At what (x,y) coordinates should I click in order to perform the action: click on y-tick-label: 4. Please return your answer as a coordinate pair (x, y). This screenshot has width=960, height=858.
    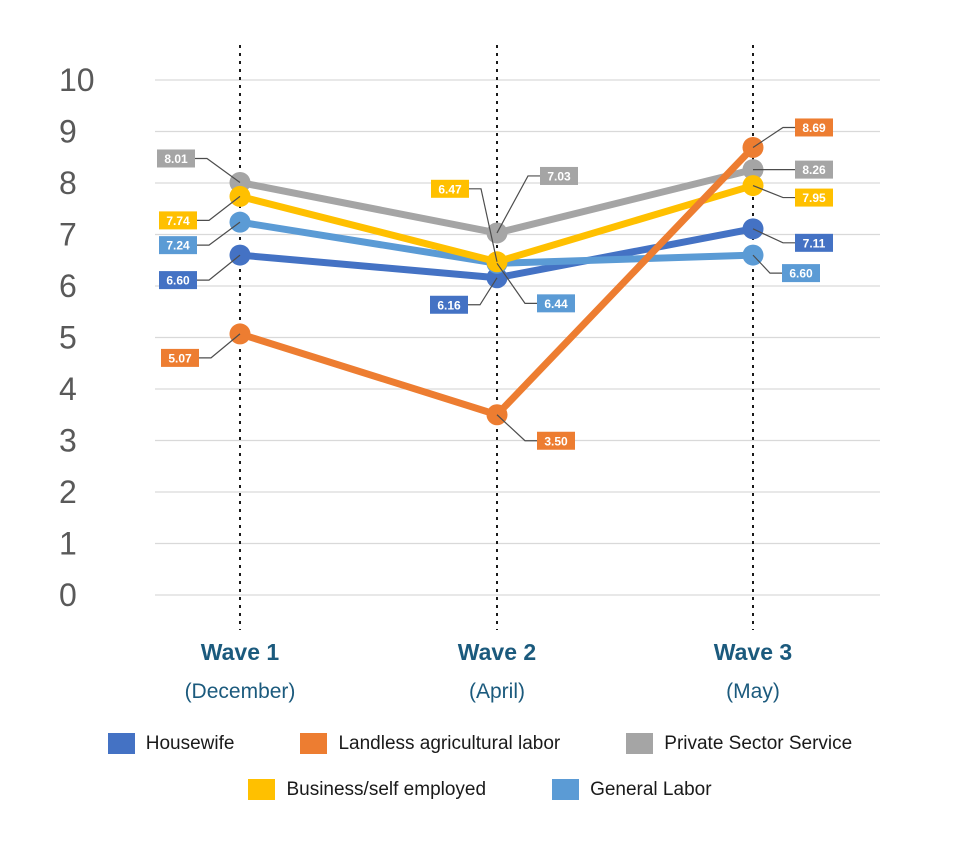
    Looking at the image, I should click on (68, 389).